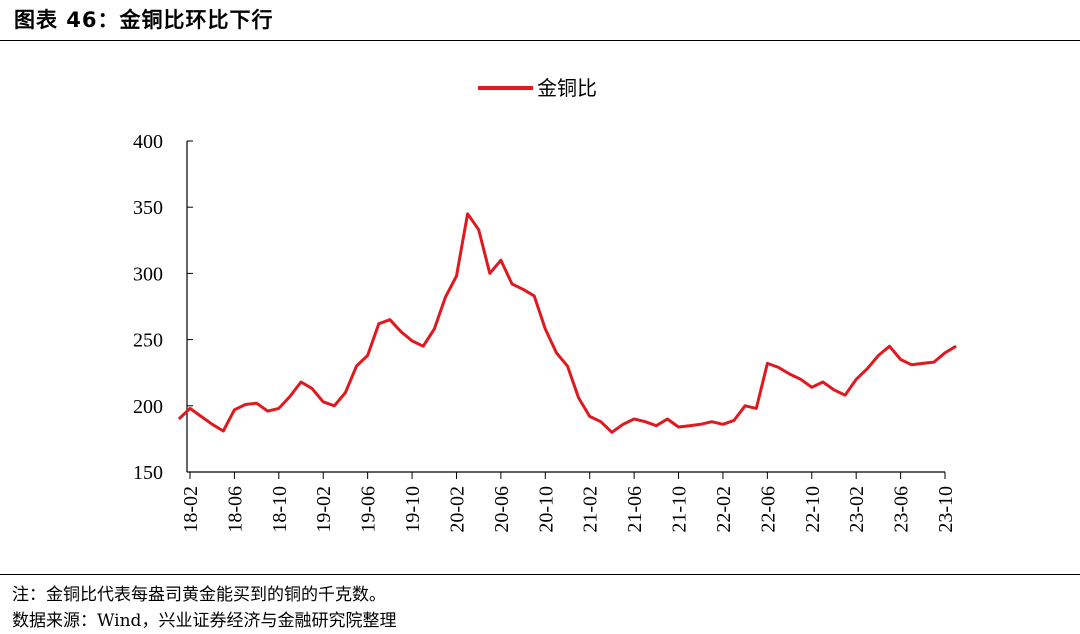 The height and width of the screenshot is (634, 1080). Describe the element at coordinates (413, 509) in the screenshot. I see `x-tick-label: 19-10` at that location.